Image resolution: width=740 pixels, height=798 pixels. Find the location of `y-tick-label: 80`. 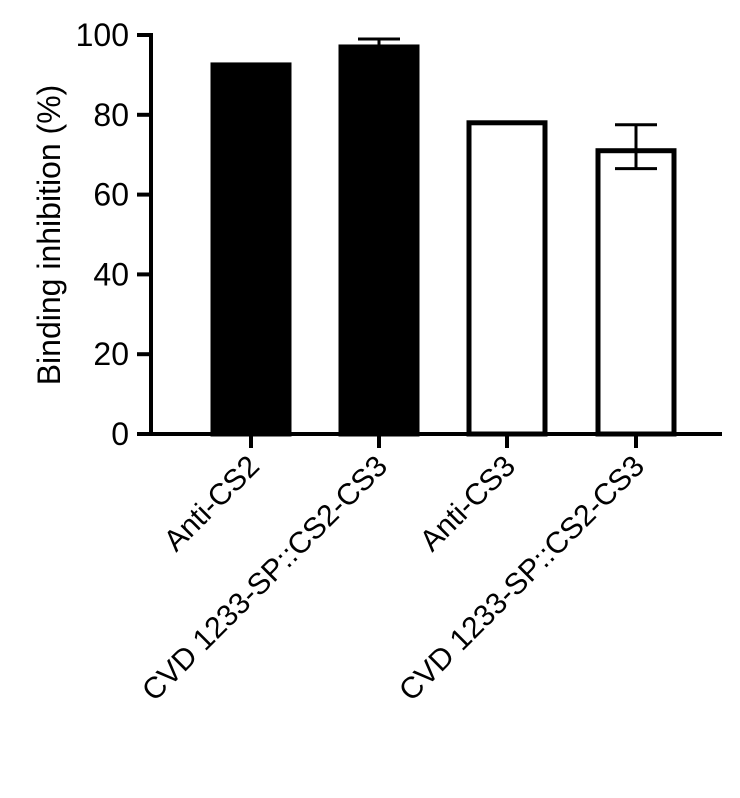

y-tick-label: 80 is located at coordinates (111, 115).